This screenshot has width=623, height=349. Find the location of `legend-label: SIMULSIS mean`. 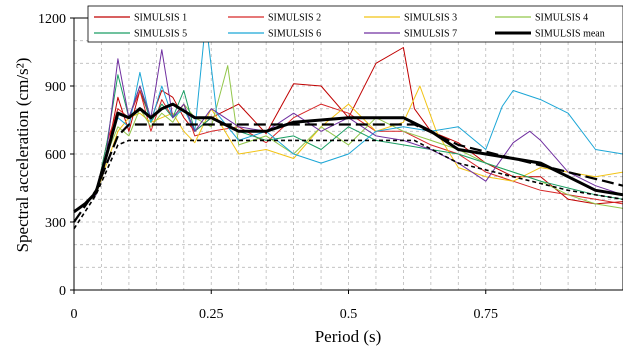

legend-label: SIMULSIS mean is located at coordinates (570, 34).